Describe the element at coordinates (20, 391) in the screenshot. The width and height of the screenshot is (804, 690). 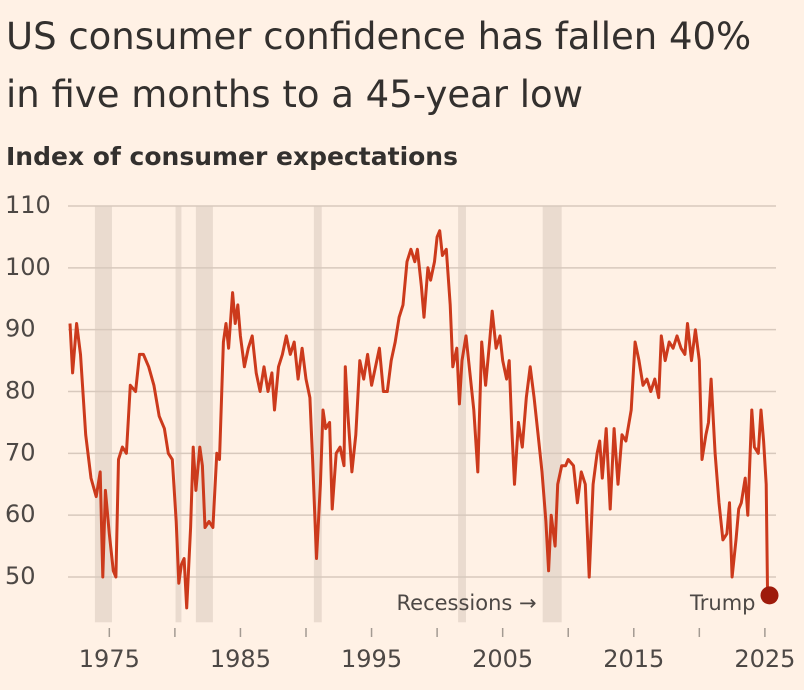
I see `y-tick-label: 80` at that location.